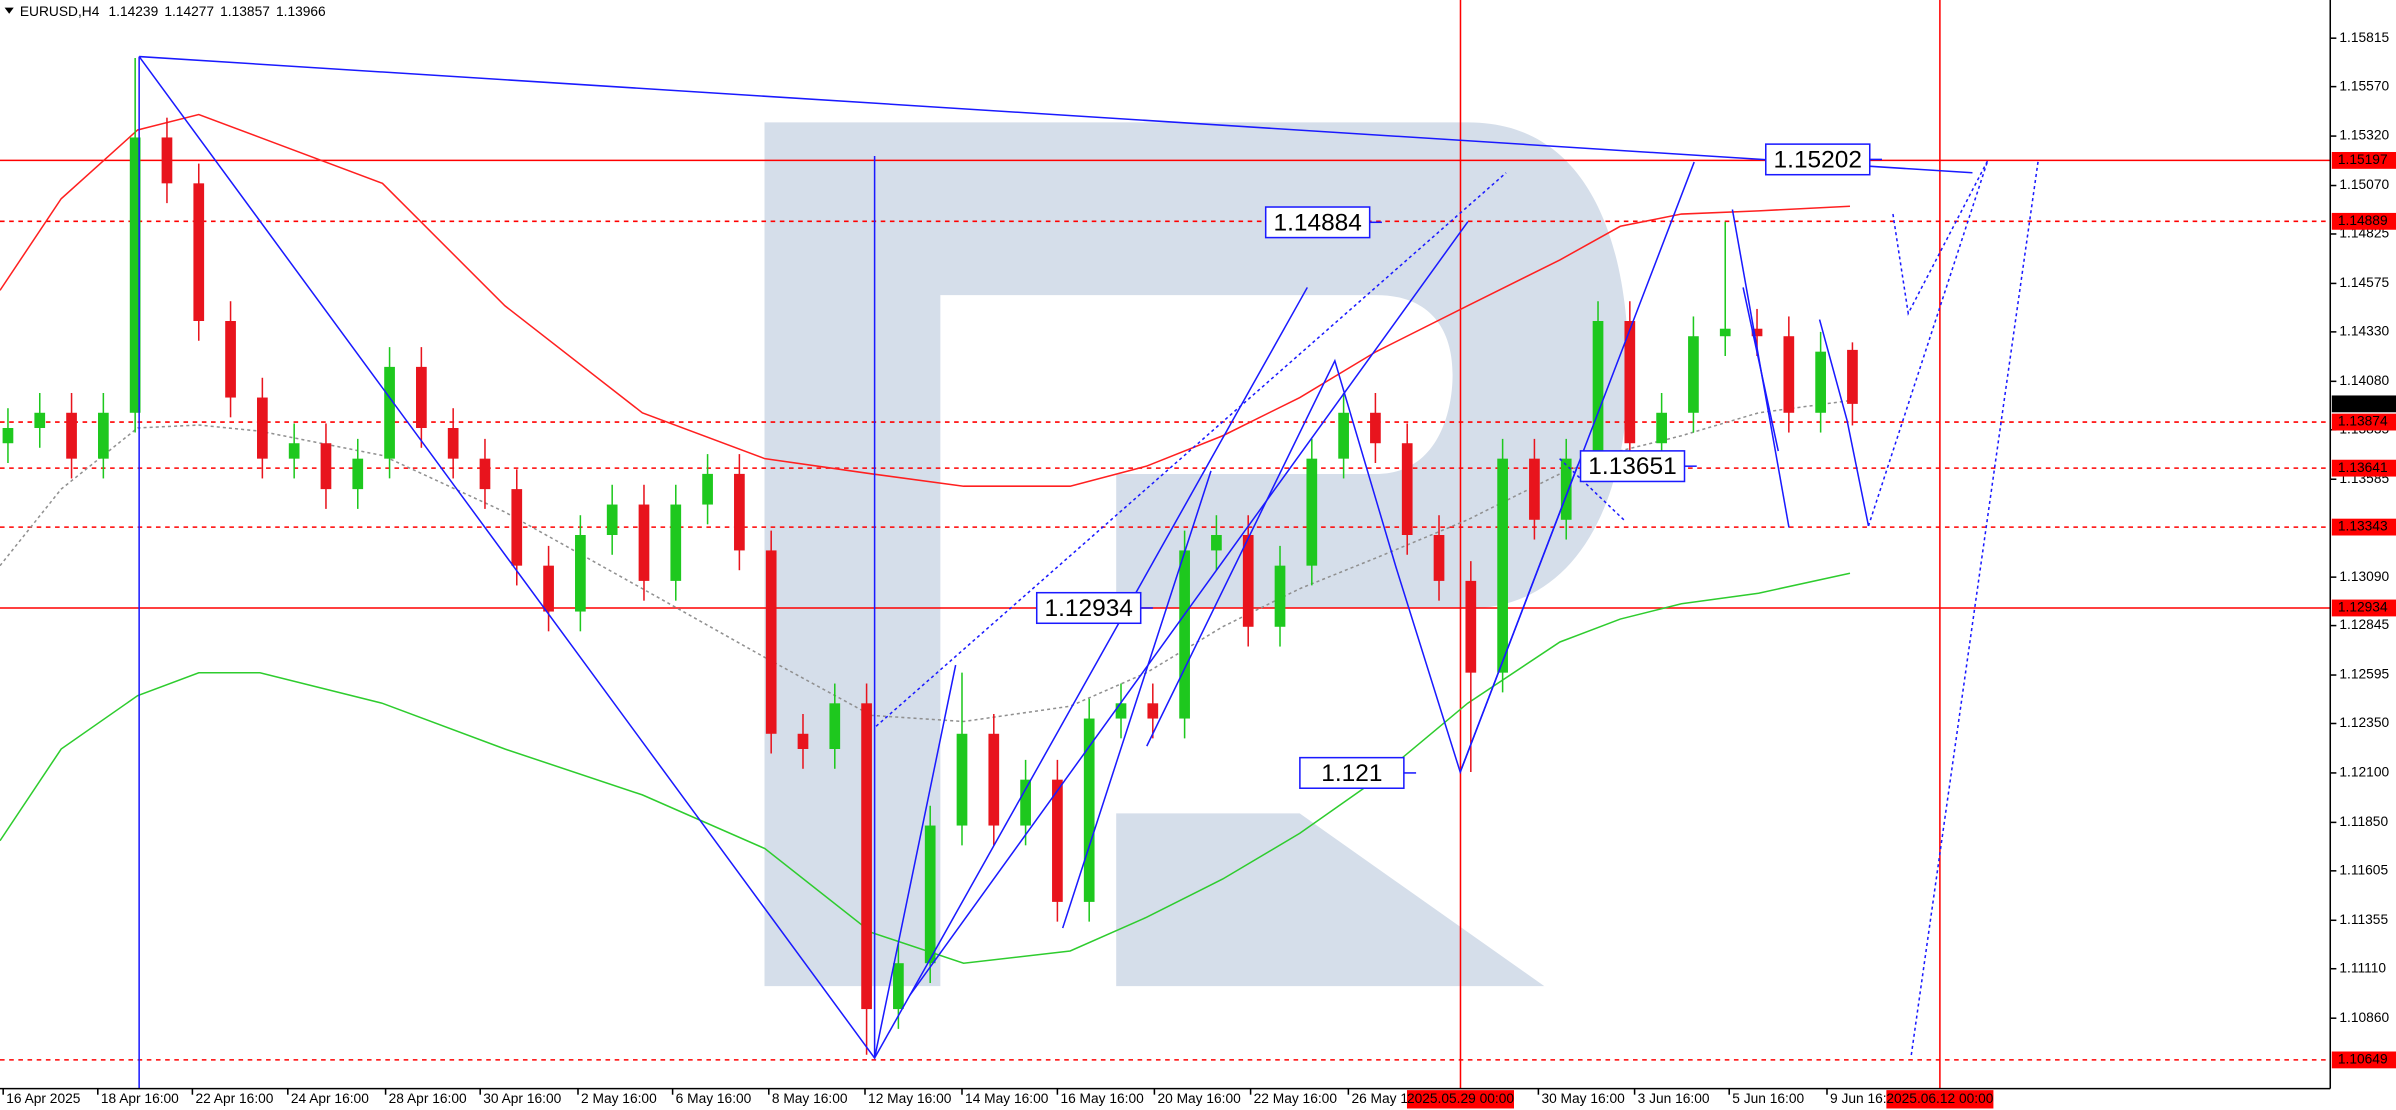 The height and width of the screenshot is (1110, 2396). What do you see at coordinates (1351, 773) in the screenshot?
I see `annotation-label: 1.121` at bounding box center [1351, 773].